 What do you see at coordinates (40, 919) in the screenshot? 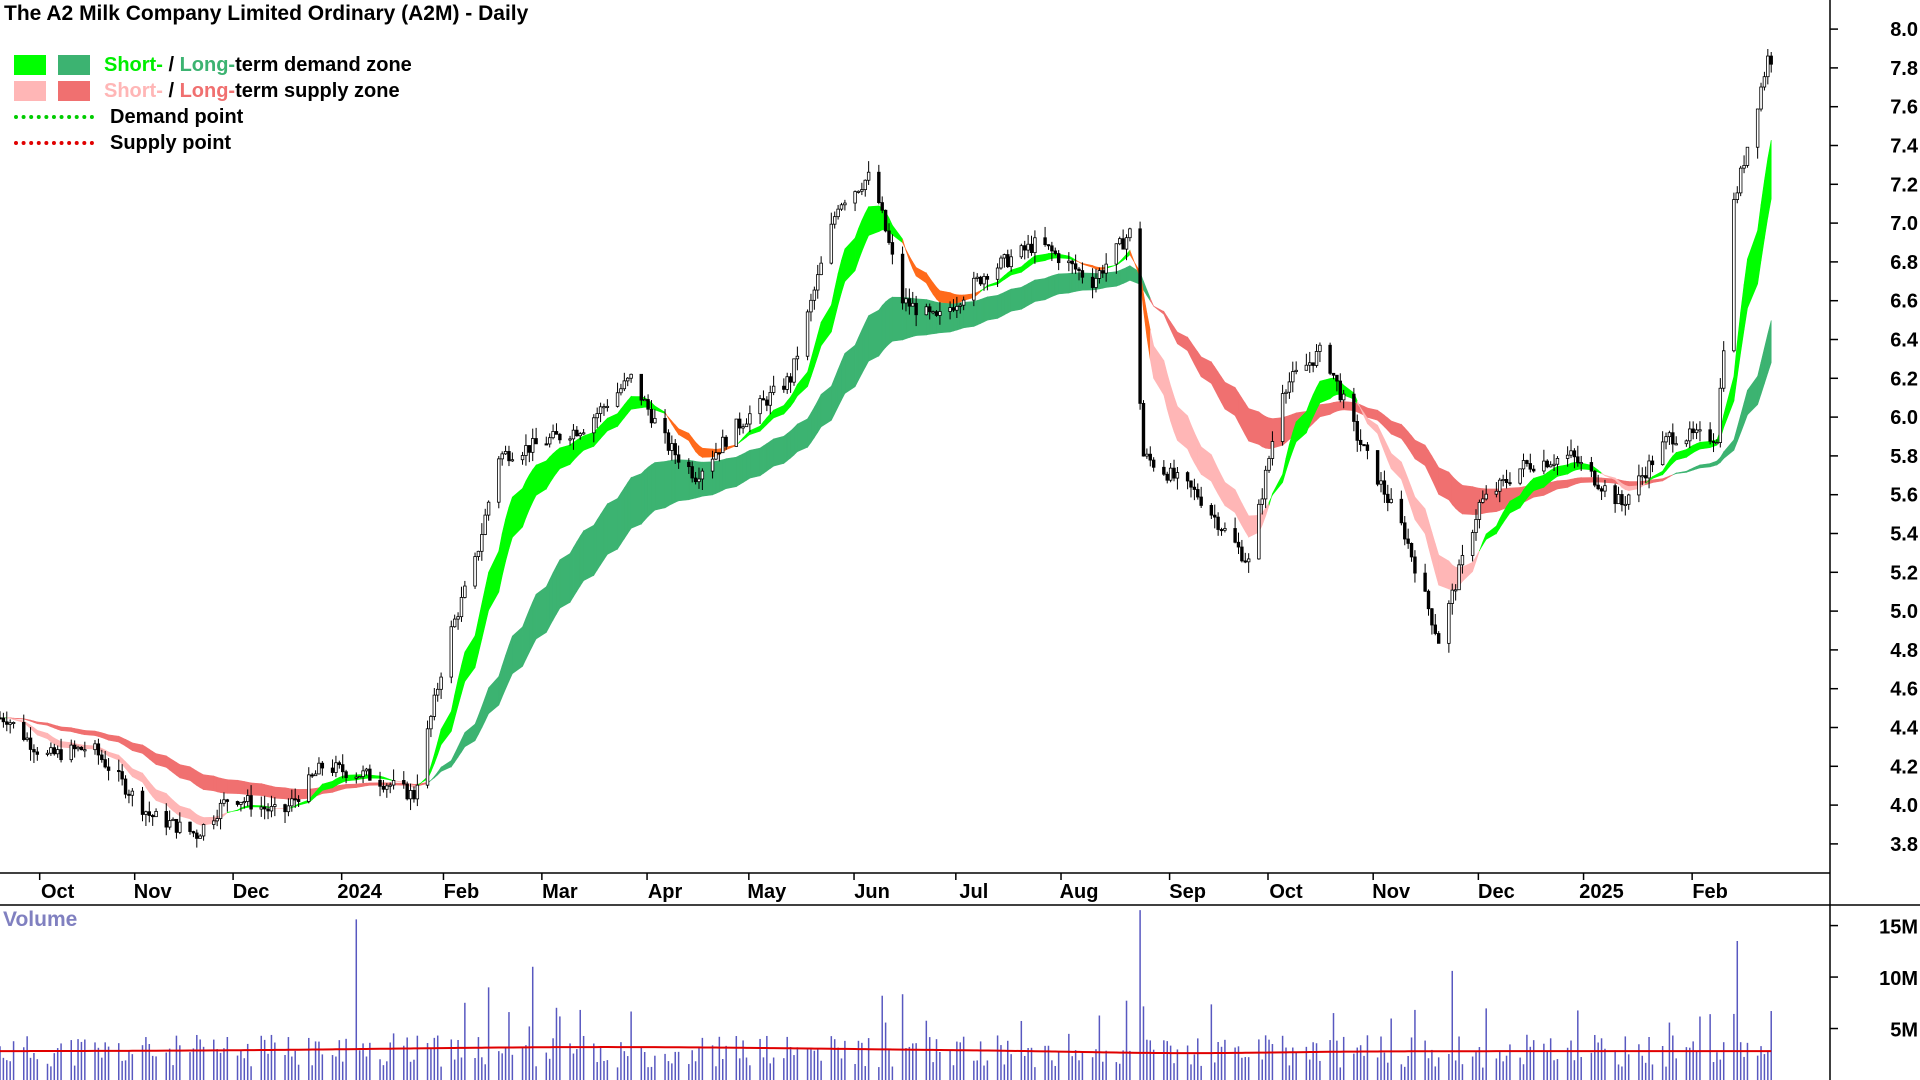
I see `volume-label: Volume` at bounding box center [40, 919].